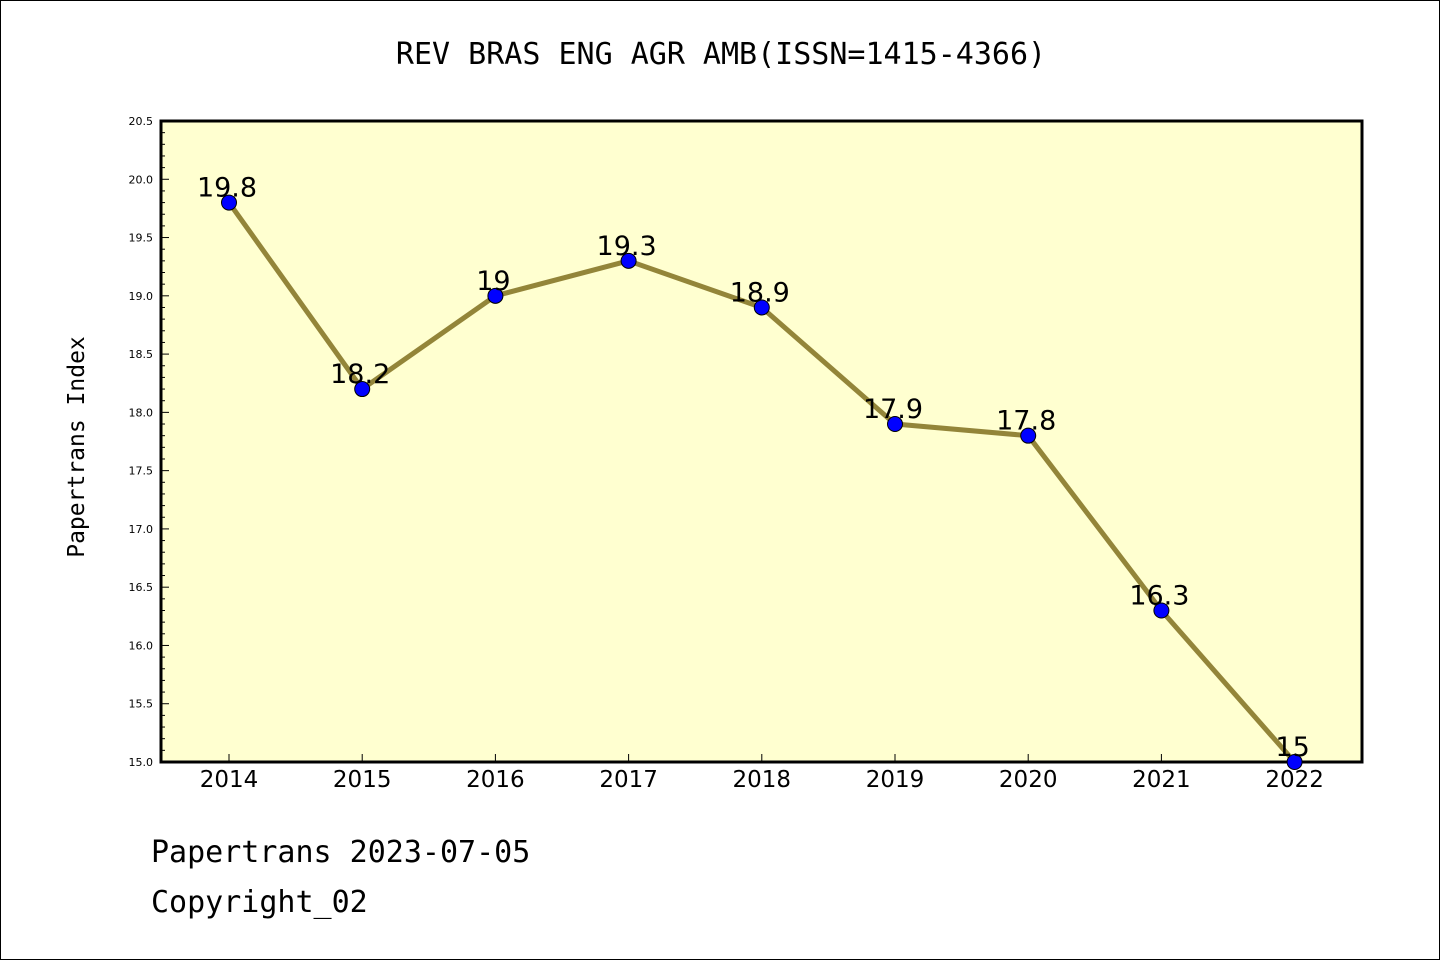 This screenshot has width=1440, height=961. Describe the element at coordinates (1292, 747) in the screenshot. I see `data-label: 15` at that location.